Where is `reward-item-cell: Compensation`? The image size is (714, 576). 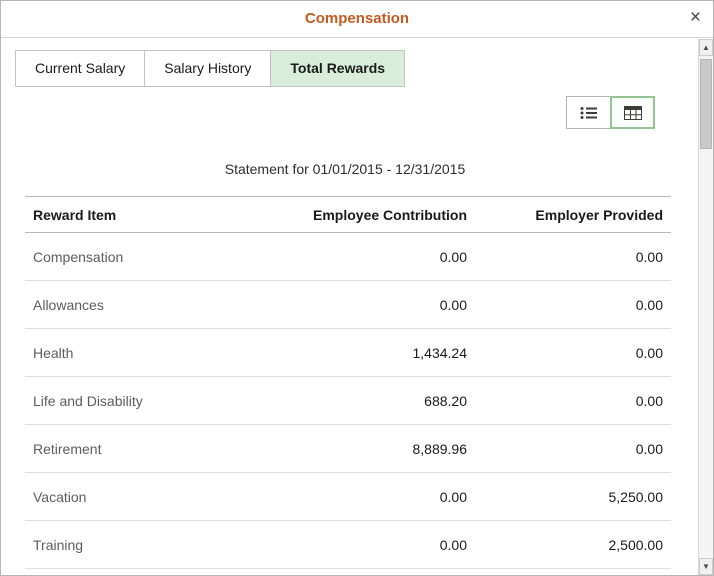 reward-item-cell: Compensation is located at coordinates (150, 256).